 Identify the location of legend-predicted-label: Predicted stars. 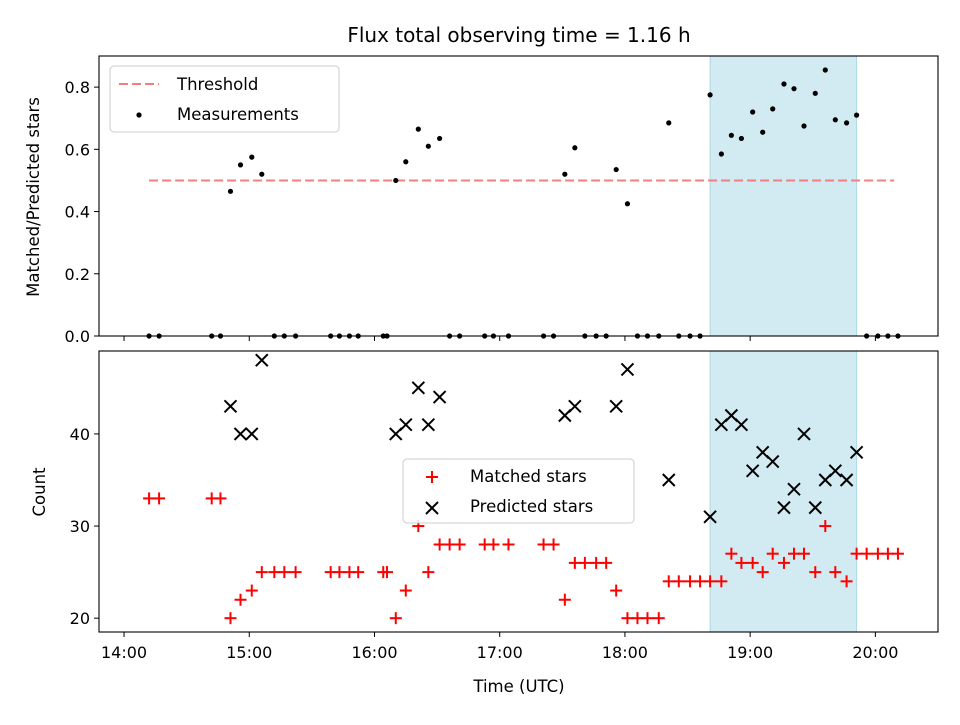
(531, 506).